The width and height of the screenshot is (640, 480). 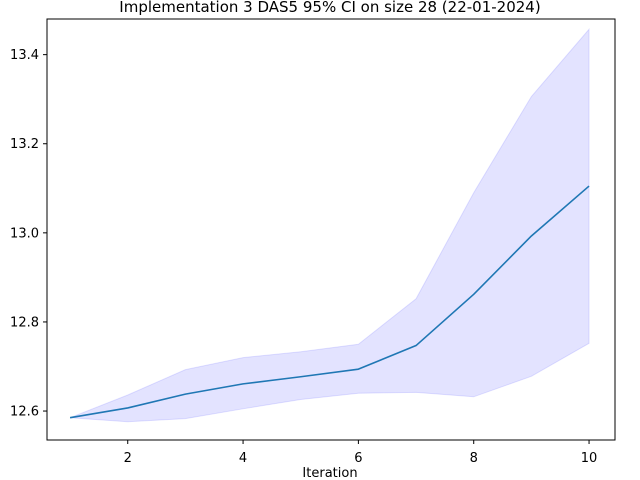 What do you see at coordinates (24, 55) in the screenshot?
I see `y-tick-label: 13.4` at bounding box center [24, 55].